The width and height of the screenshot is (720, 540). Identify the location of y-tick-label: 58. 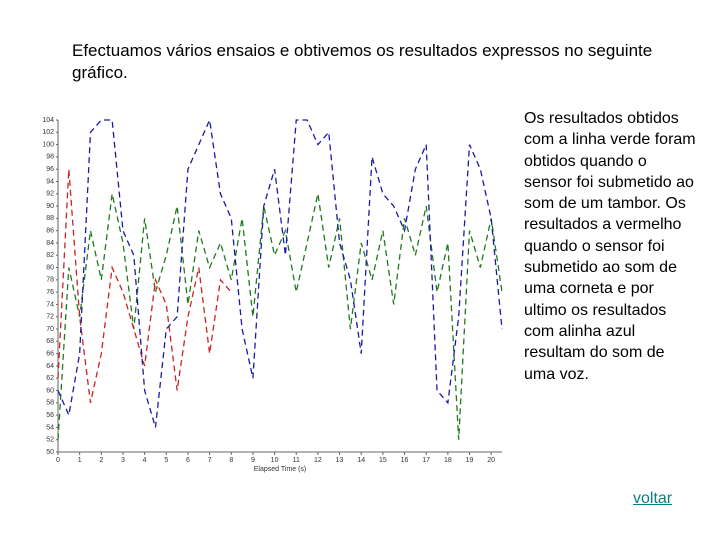
(50, 403).